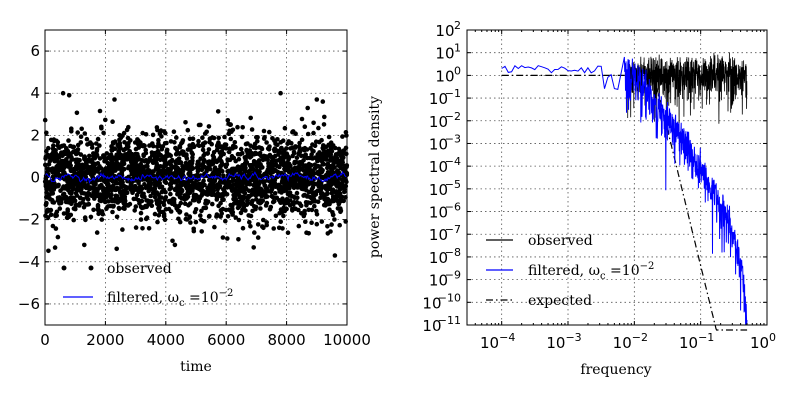  Describe the element at coordinates (696, 341) in the screenshot. I see `right-x-tick-label: 10−1` at that location.